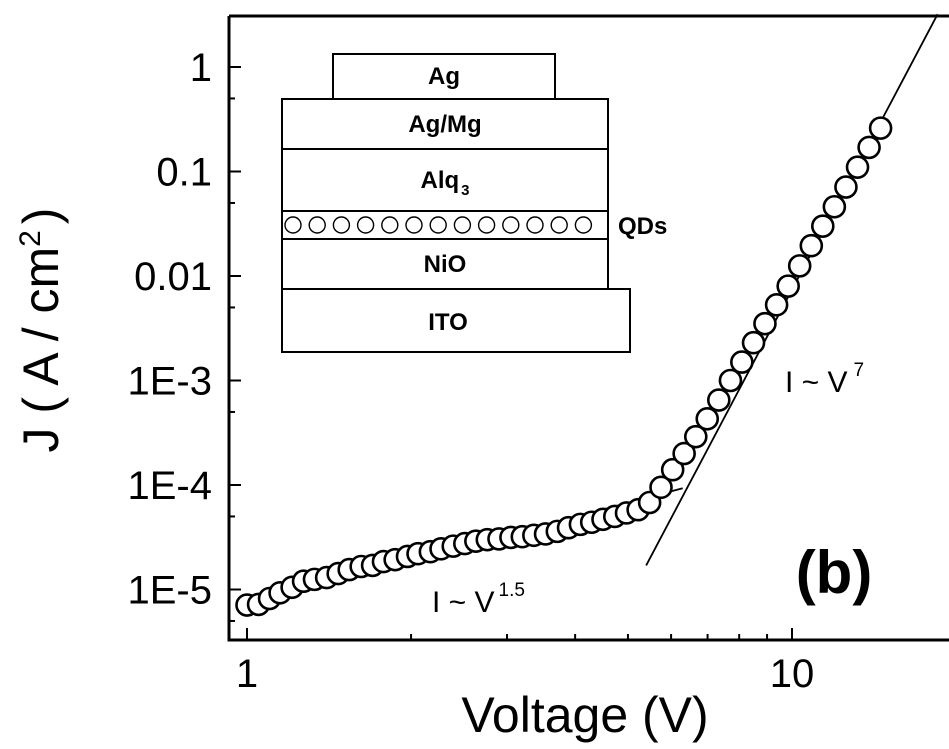  What do you see at coordinates (525, 662) in the screenshot?
I see `x-axis-ticks: 1 10` at bounding box center [525, 662].